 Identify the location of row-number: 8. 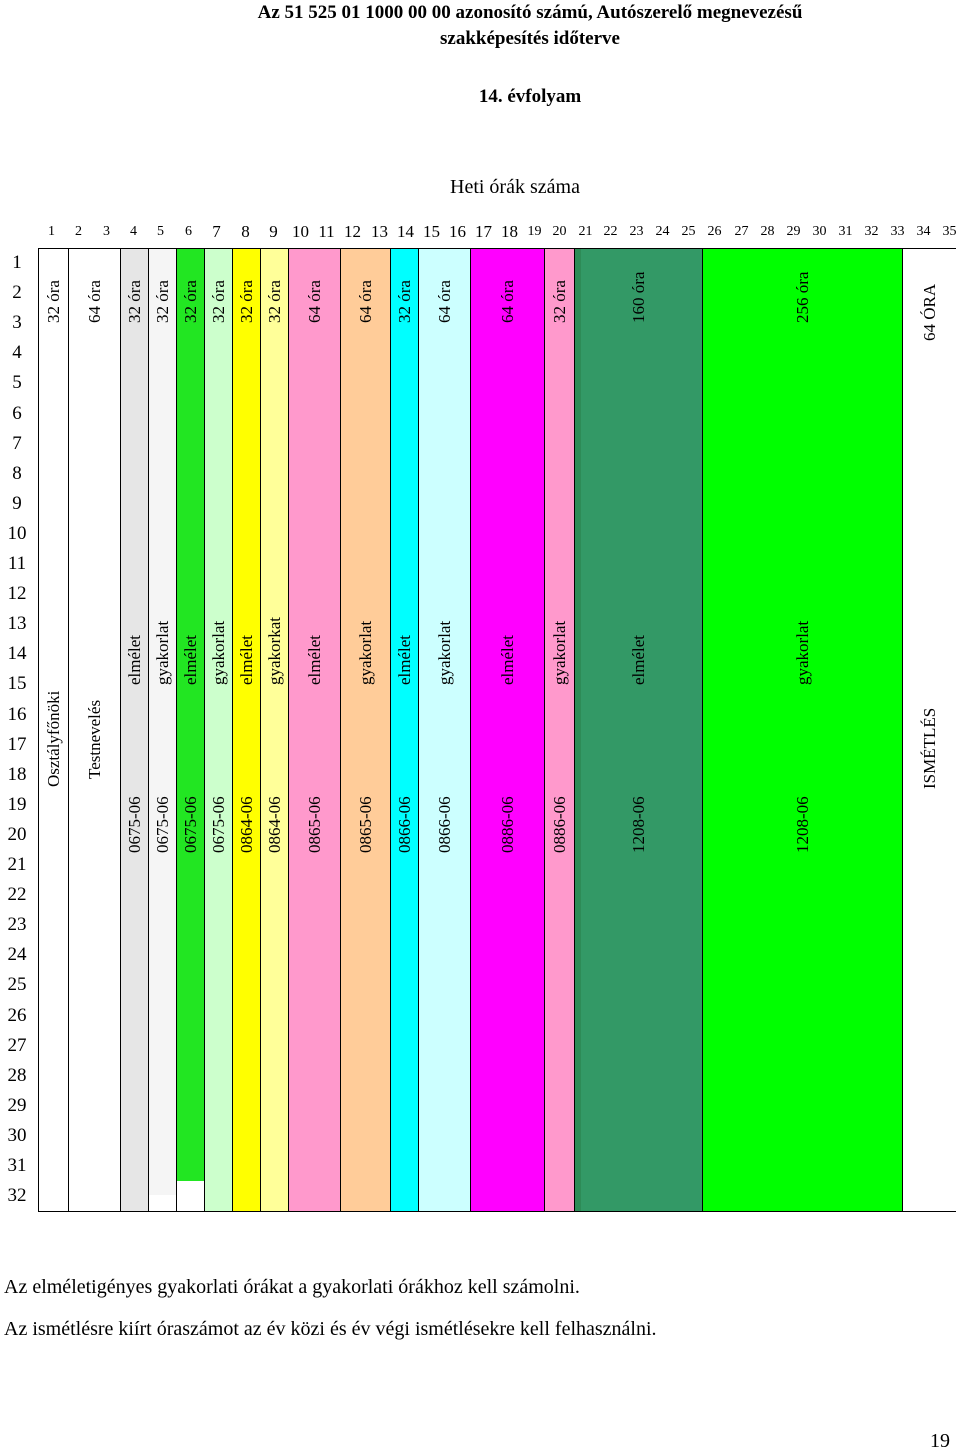
(17, 473).